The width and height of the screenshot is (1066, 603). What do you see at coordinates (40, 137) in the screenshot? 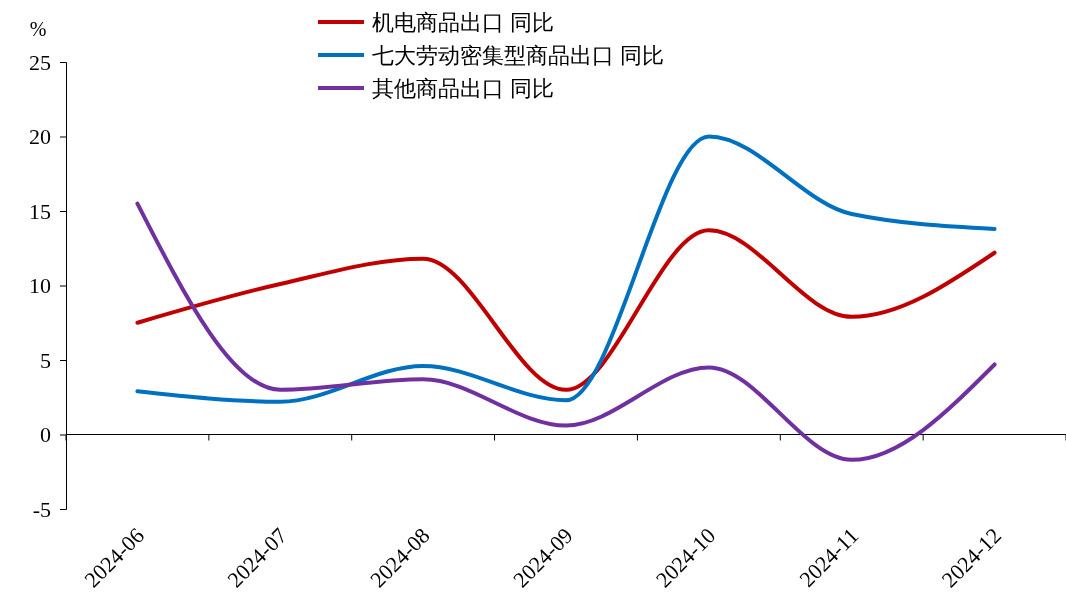
I see `y-tick-label: 20` at bounding box center [40, 137].